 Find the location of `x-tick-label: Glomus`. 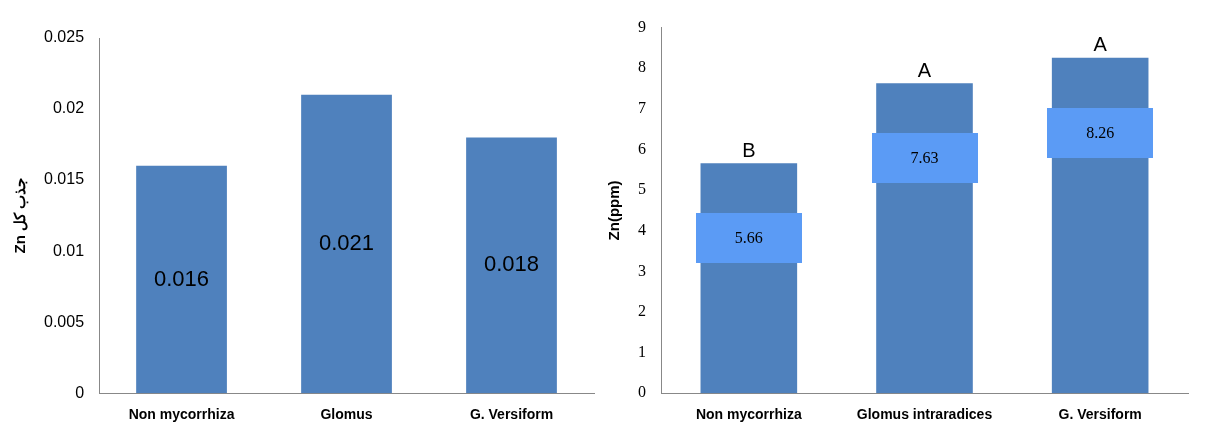

x-tick-label: Glomus is located at coordinates (346, 414).